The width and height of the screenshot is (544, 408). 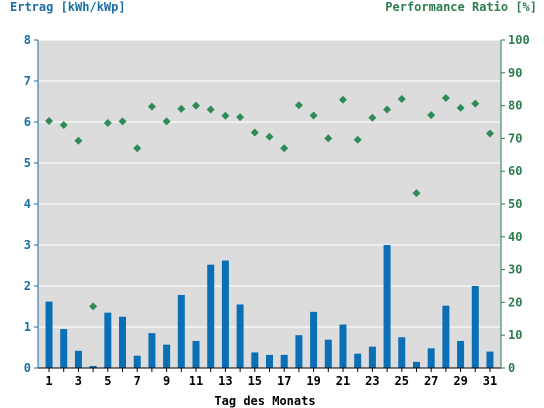 What do you see at coordinates (27, 368) in the screenshot?
I see `left-tick-label: 0` at bounding box center [27, 368].